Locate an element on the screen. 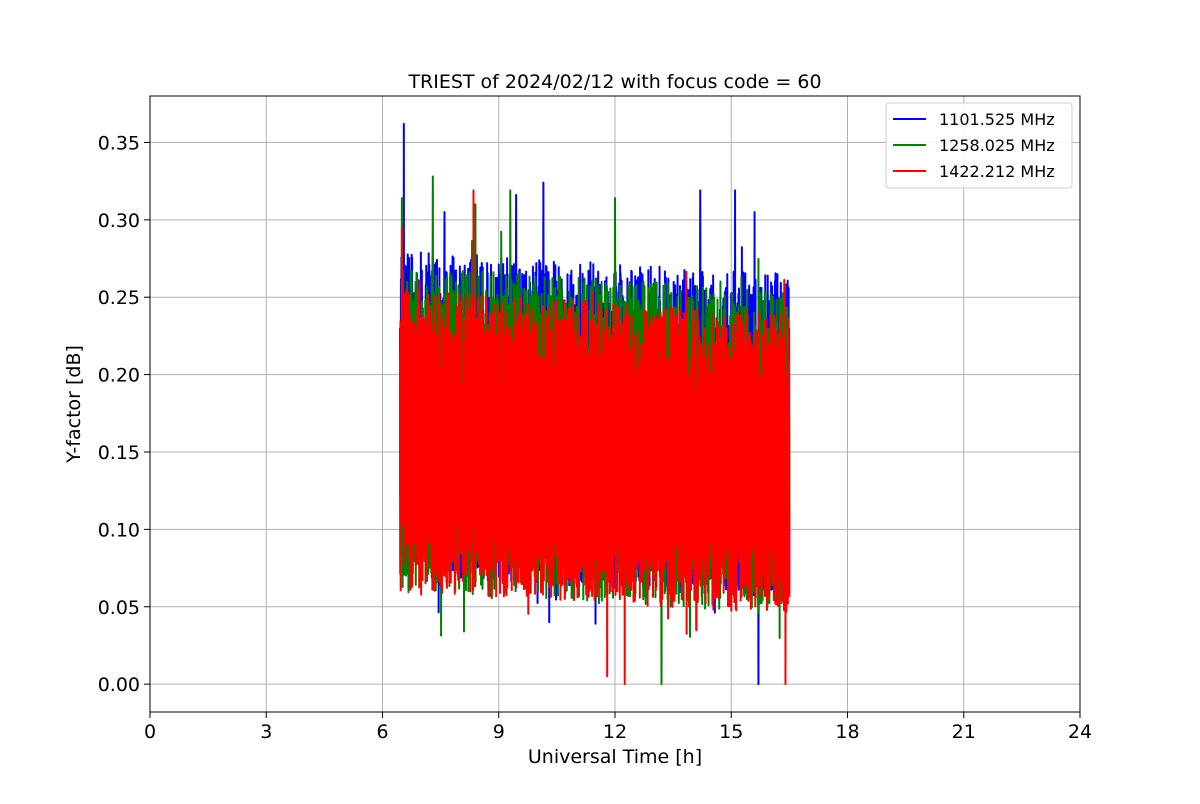 This screenshot has height=804, width=1200. y-tick-label: 0.35 is located at coordinates (119, 143).